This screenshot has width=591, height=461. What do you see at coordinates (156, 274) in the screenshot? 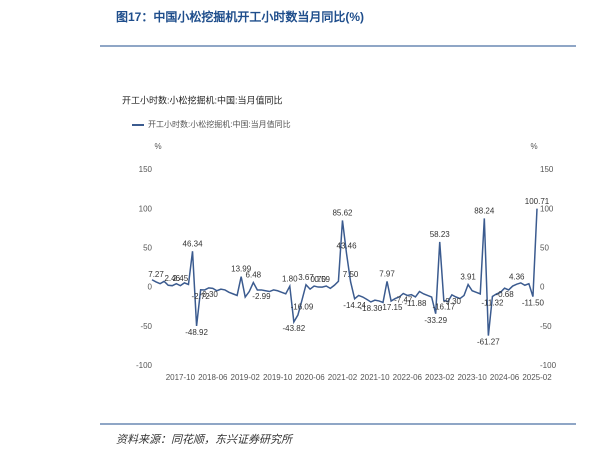
I see `data-label: 7.27` at bounding box center [156, 274].